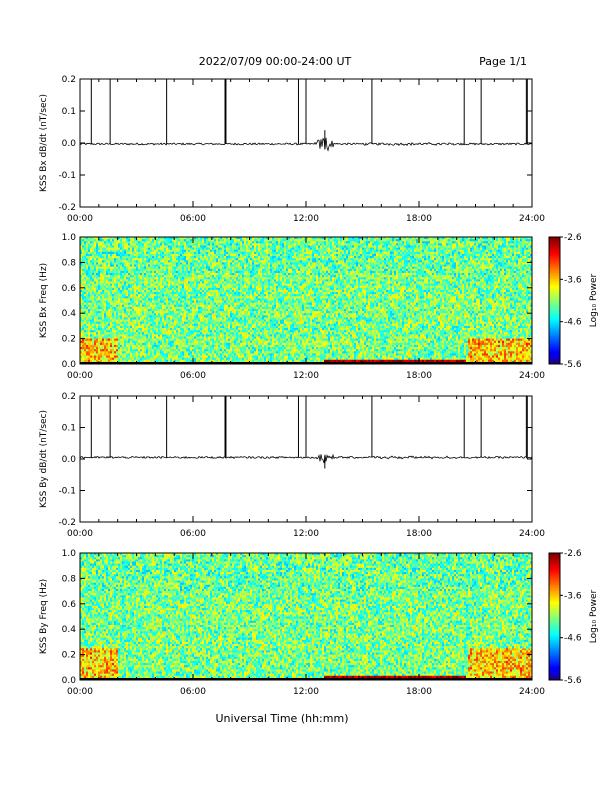 The height and width of the screenshot is (792, 612). I want to click on y-tick-label-3-5: 0.0, so click(69, 681).